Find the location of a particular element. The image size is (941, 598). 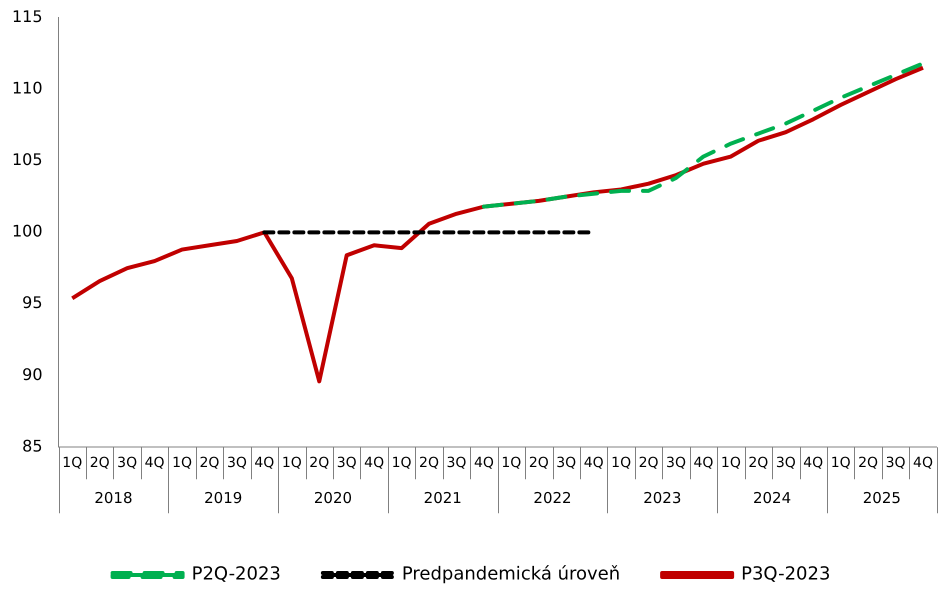

legend-label: P2Q-2023 is located at coordinates (236, 574).